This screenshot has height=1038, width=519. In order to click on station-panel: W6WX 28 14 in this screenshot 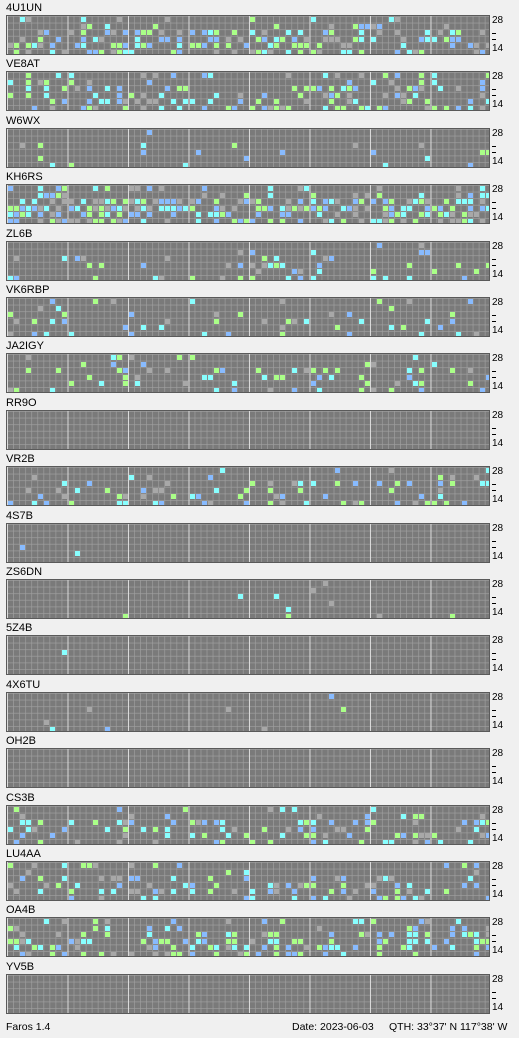, I will do `click(259, 142)`.